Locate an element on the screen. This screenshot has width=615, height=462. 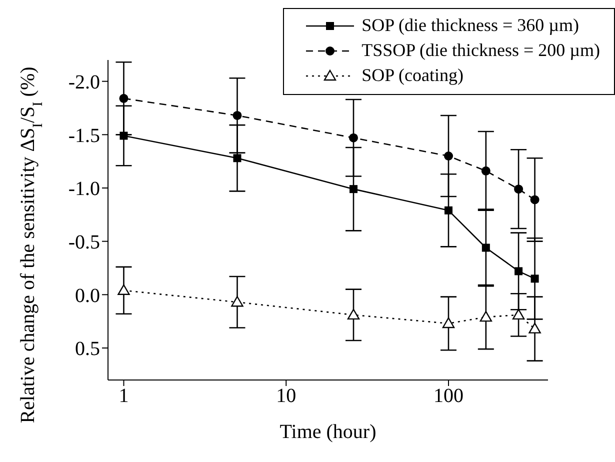
legend-label: TSSOP (die thickness = 200 µm) is located at coordinates (481, 50).